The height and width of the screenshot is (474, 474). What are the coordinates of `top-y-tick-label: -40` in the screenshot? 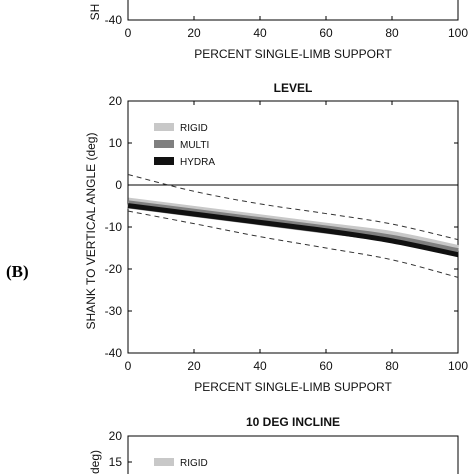 It's located at (114, 20).